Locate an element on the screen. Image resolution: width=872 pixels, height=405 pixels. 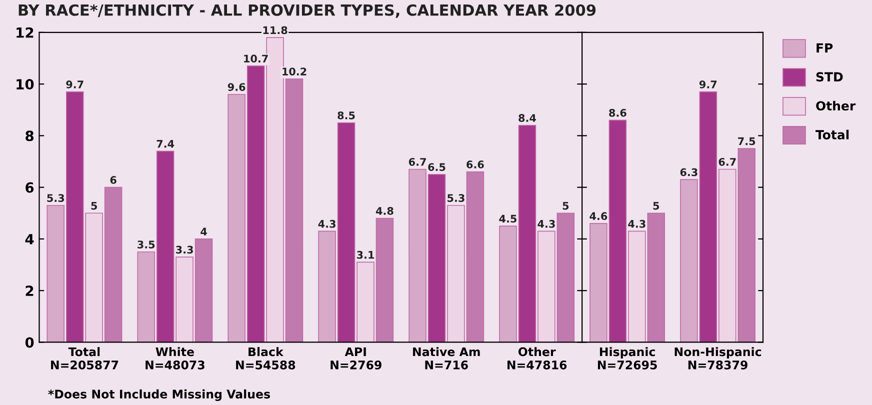
y-tick-label: 8 is located at coordinates (30, 136).